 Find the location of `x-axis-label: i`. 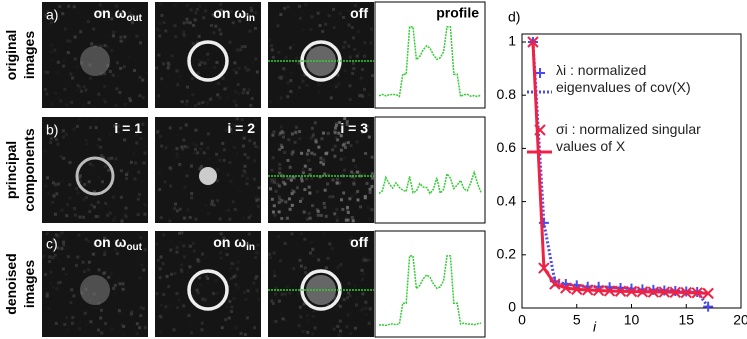

x-axis-label: i is located at coordinates (595, 327).